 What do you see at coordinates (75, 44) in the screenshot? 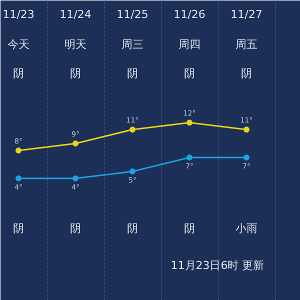
I see `text: 明天` at bounding box center [75, 44].